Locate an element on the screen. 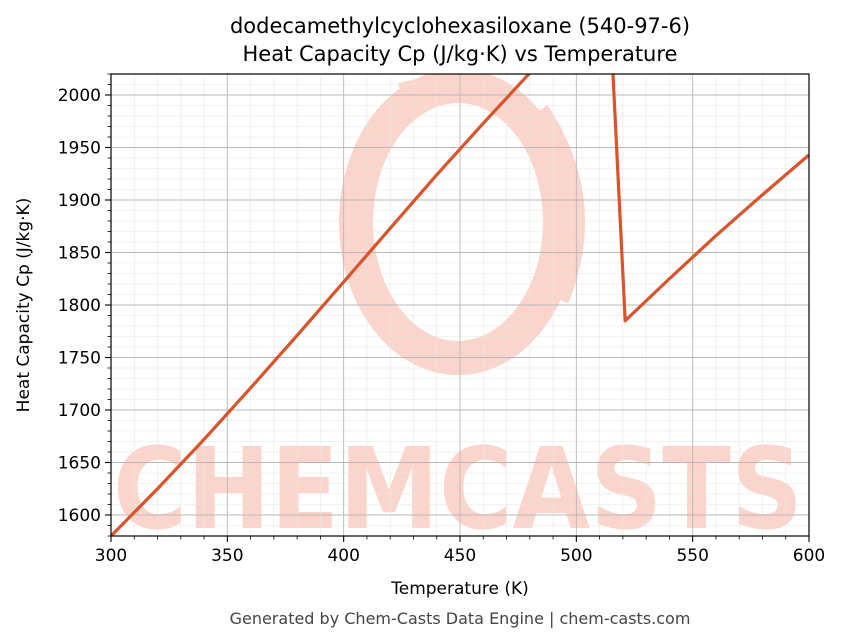 This screenshot has width=843, height=644. x-tick-label: 450 is located at coordinates (460, 556).